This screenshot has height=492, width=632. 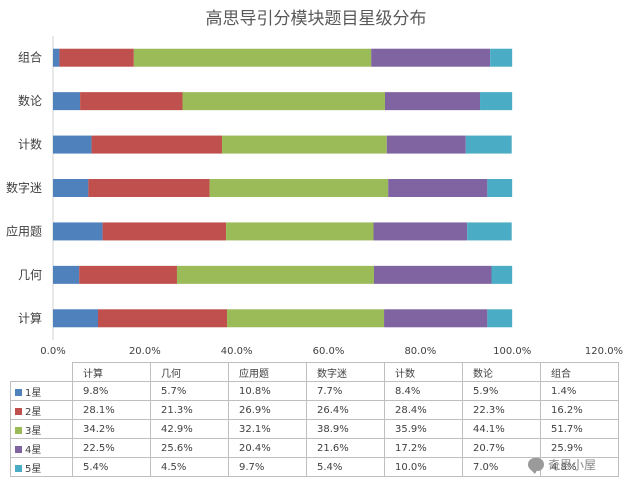 I want to click on table-cell: 44.1%, so click(x=501, y=429).